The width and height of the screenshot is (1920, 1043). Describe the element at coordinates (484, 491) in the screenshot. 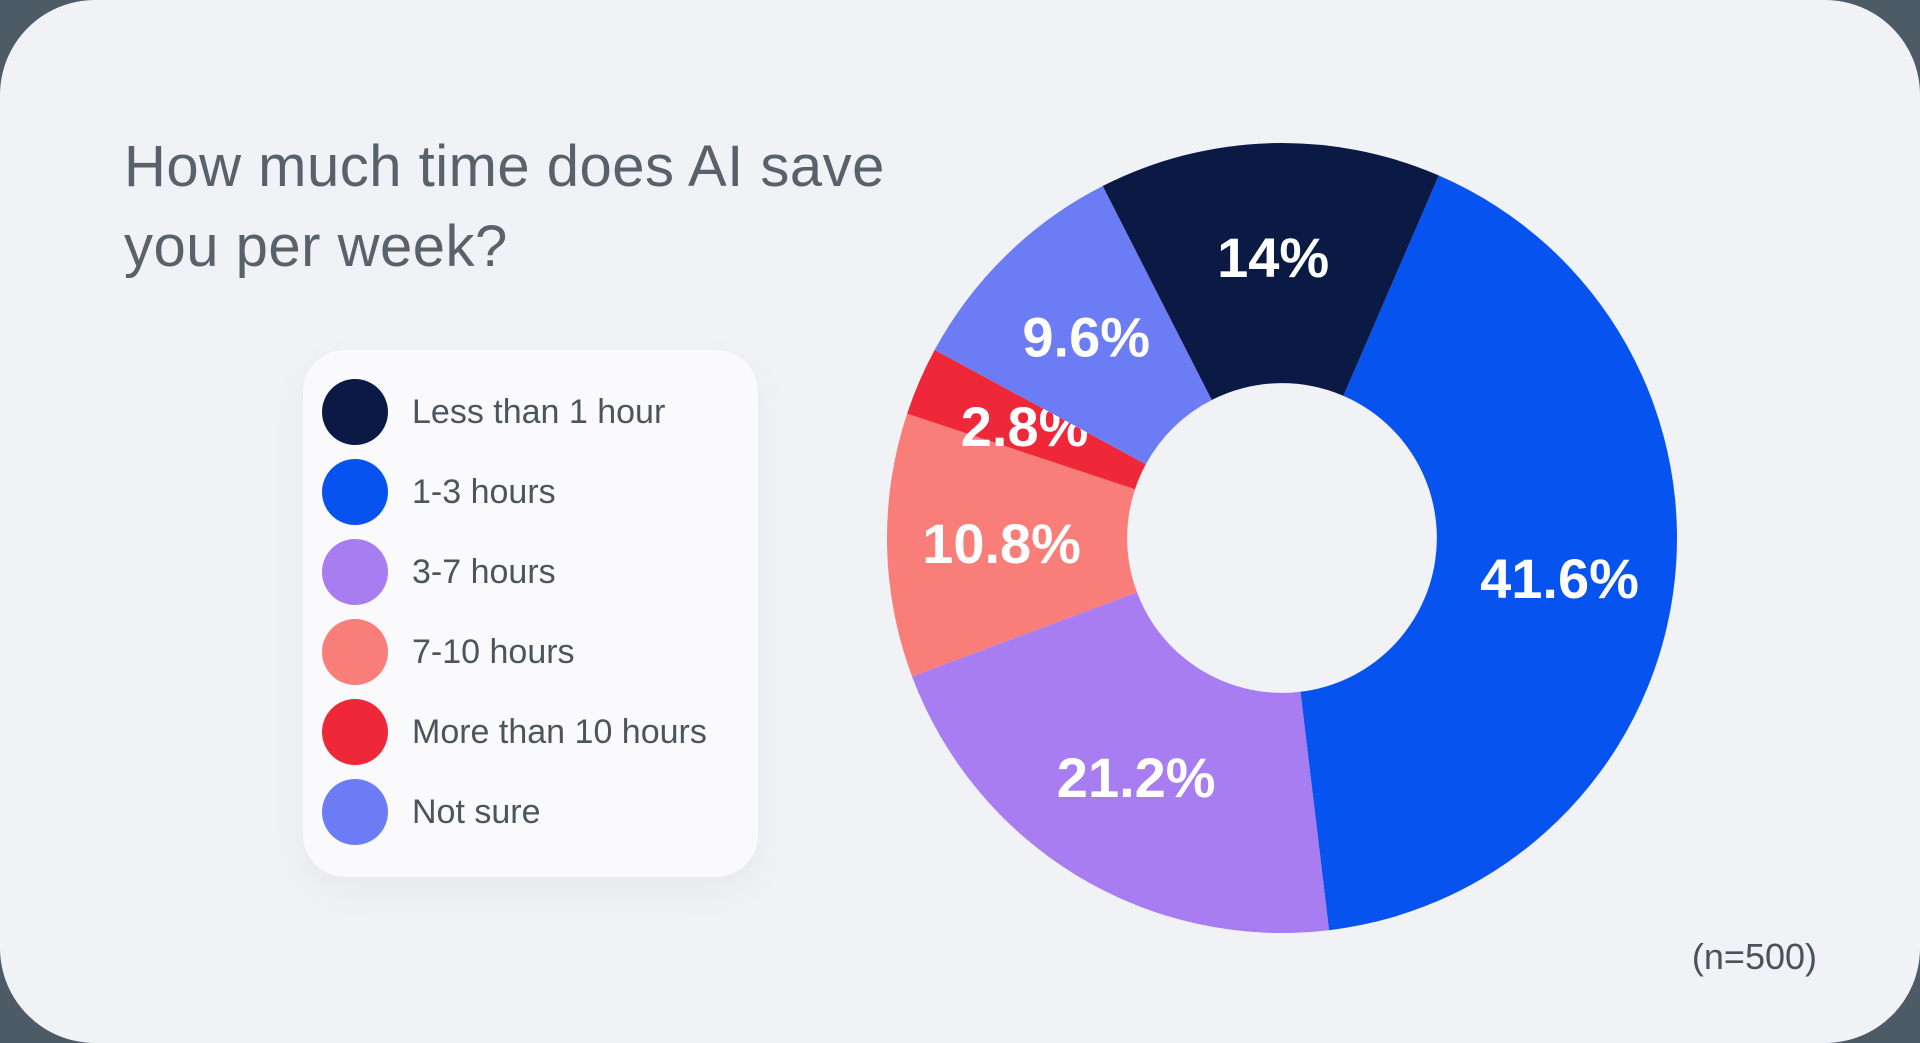

I see `legend-label: 1-3 hours` at that location.